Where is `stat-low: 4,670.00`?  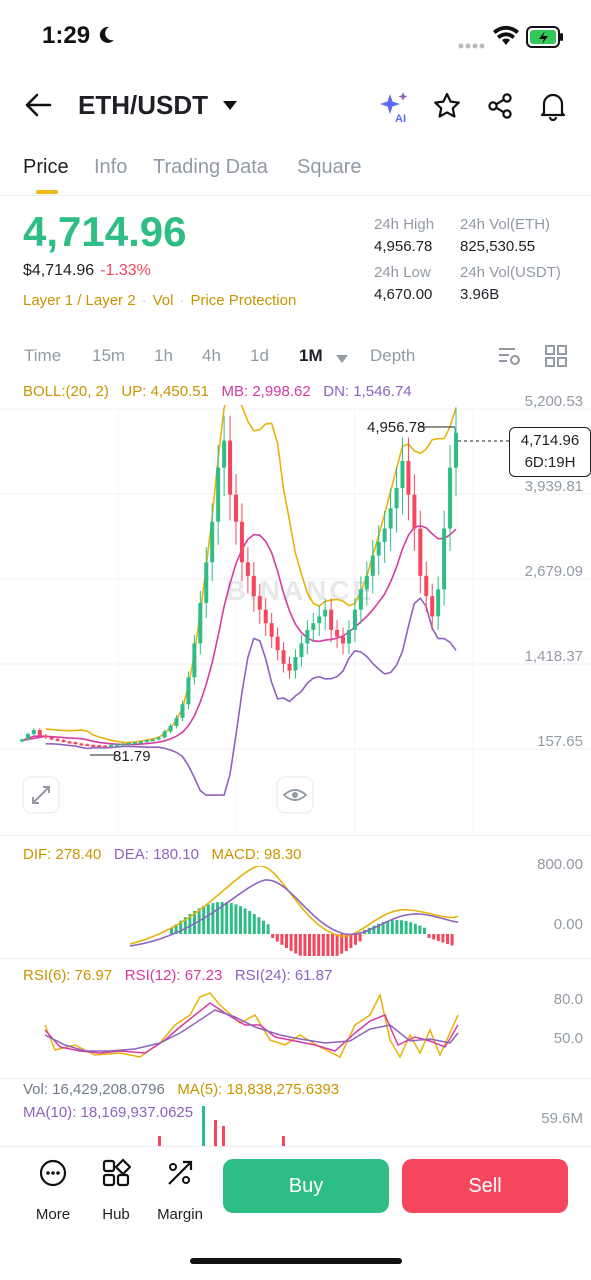
stat-low: 4,670.00 is located at coordinates (403, 294).